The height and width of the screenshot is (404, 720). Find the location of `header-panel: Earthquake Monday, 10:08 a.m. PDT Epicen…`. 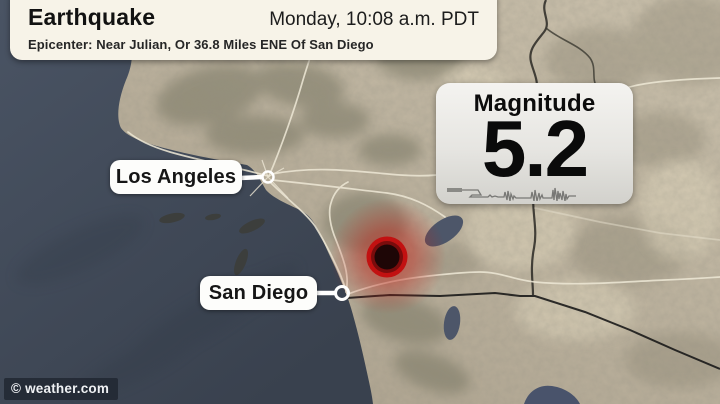

header-panel: Earthquake Monday, 10:08 a.m. PDT Epicen… is located at coordinates (253, 30).